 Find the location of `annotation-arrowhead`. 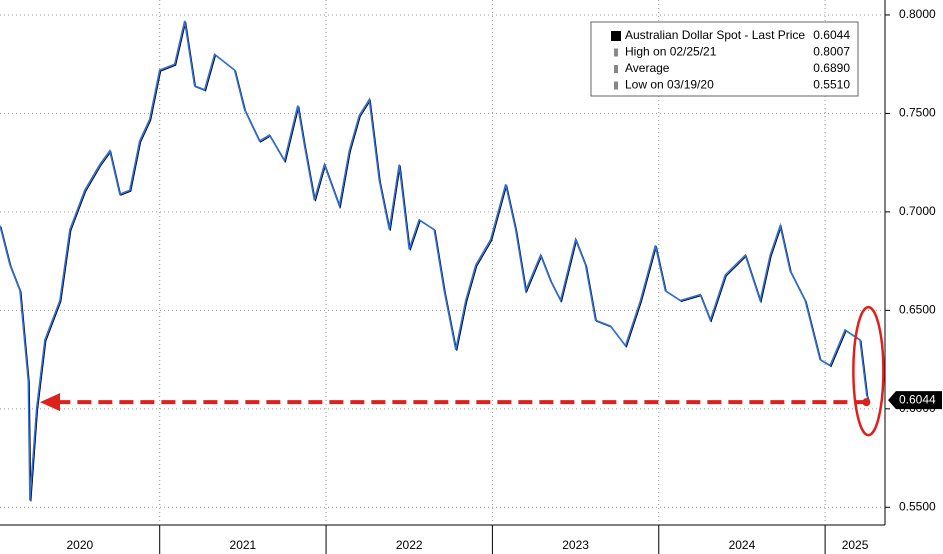

annotation-arrowhead is located at coordinates (50, 402).